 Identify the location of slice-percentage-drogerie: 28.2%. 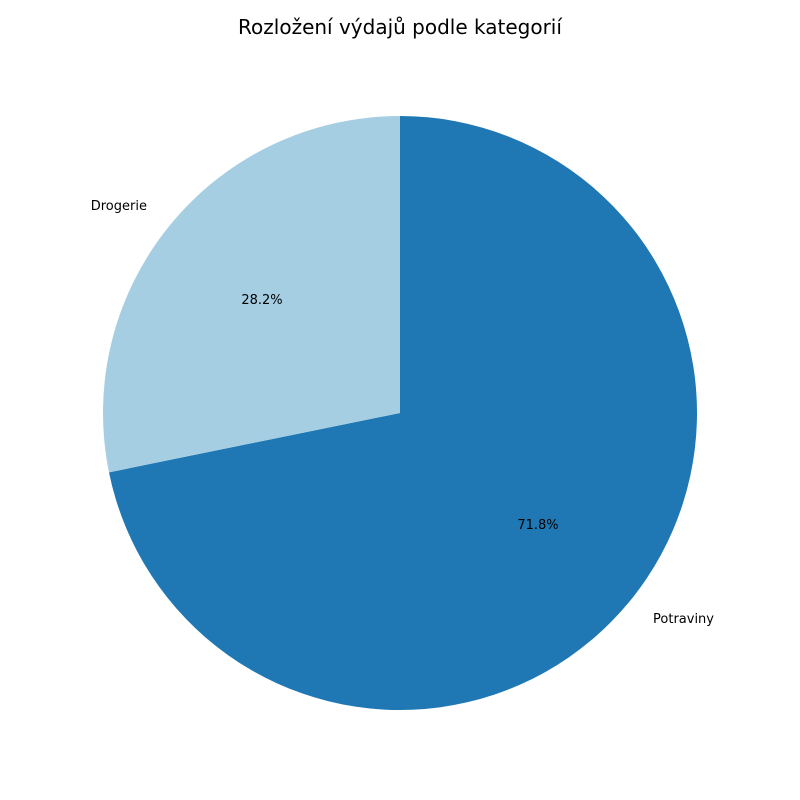
(261, 300).